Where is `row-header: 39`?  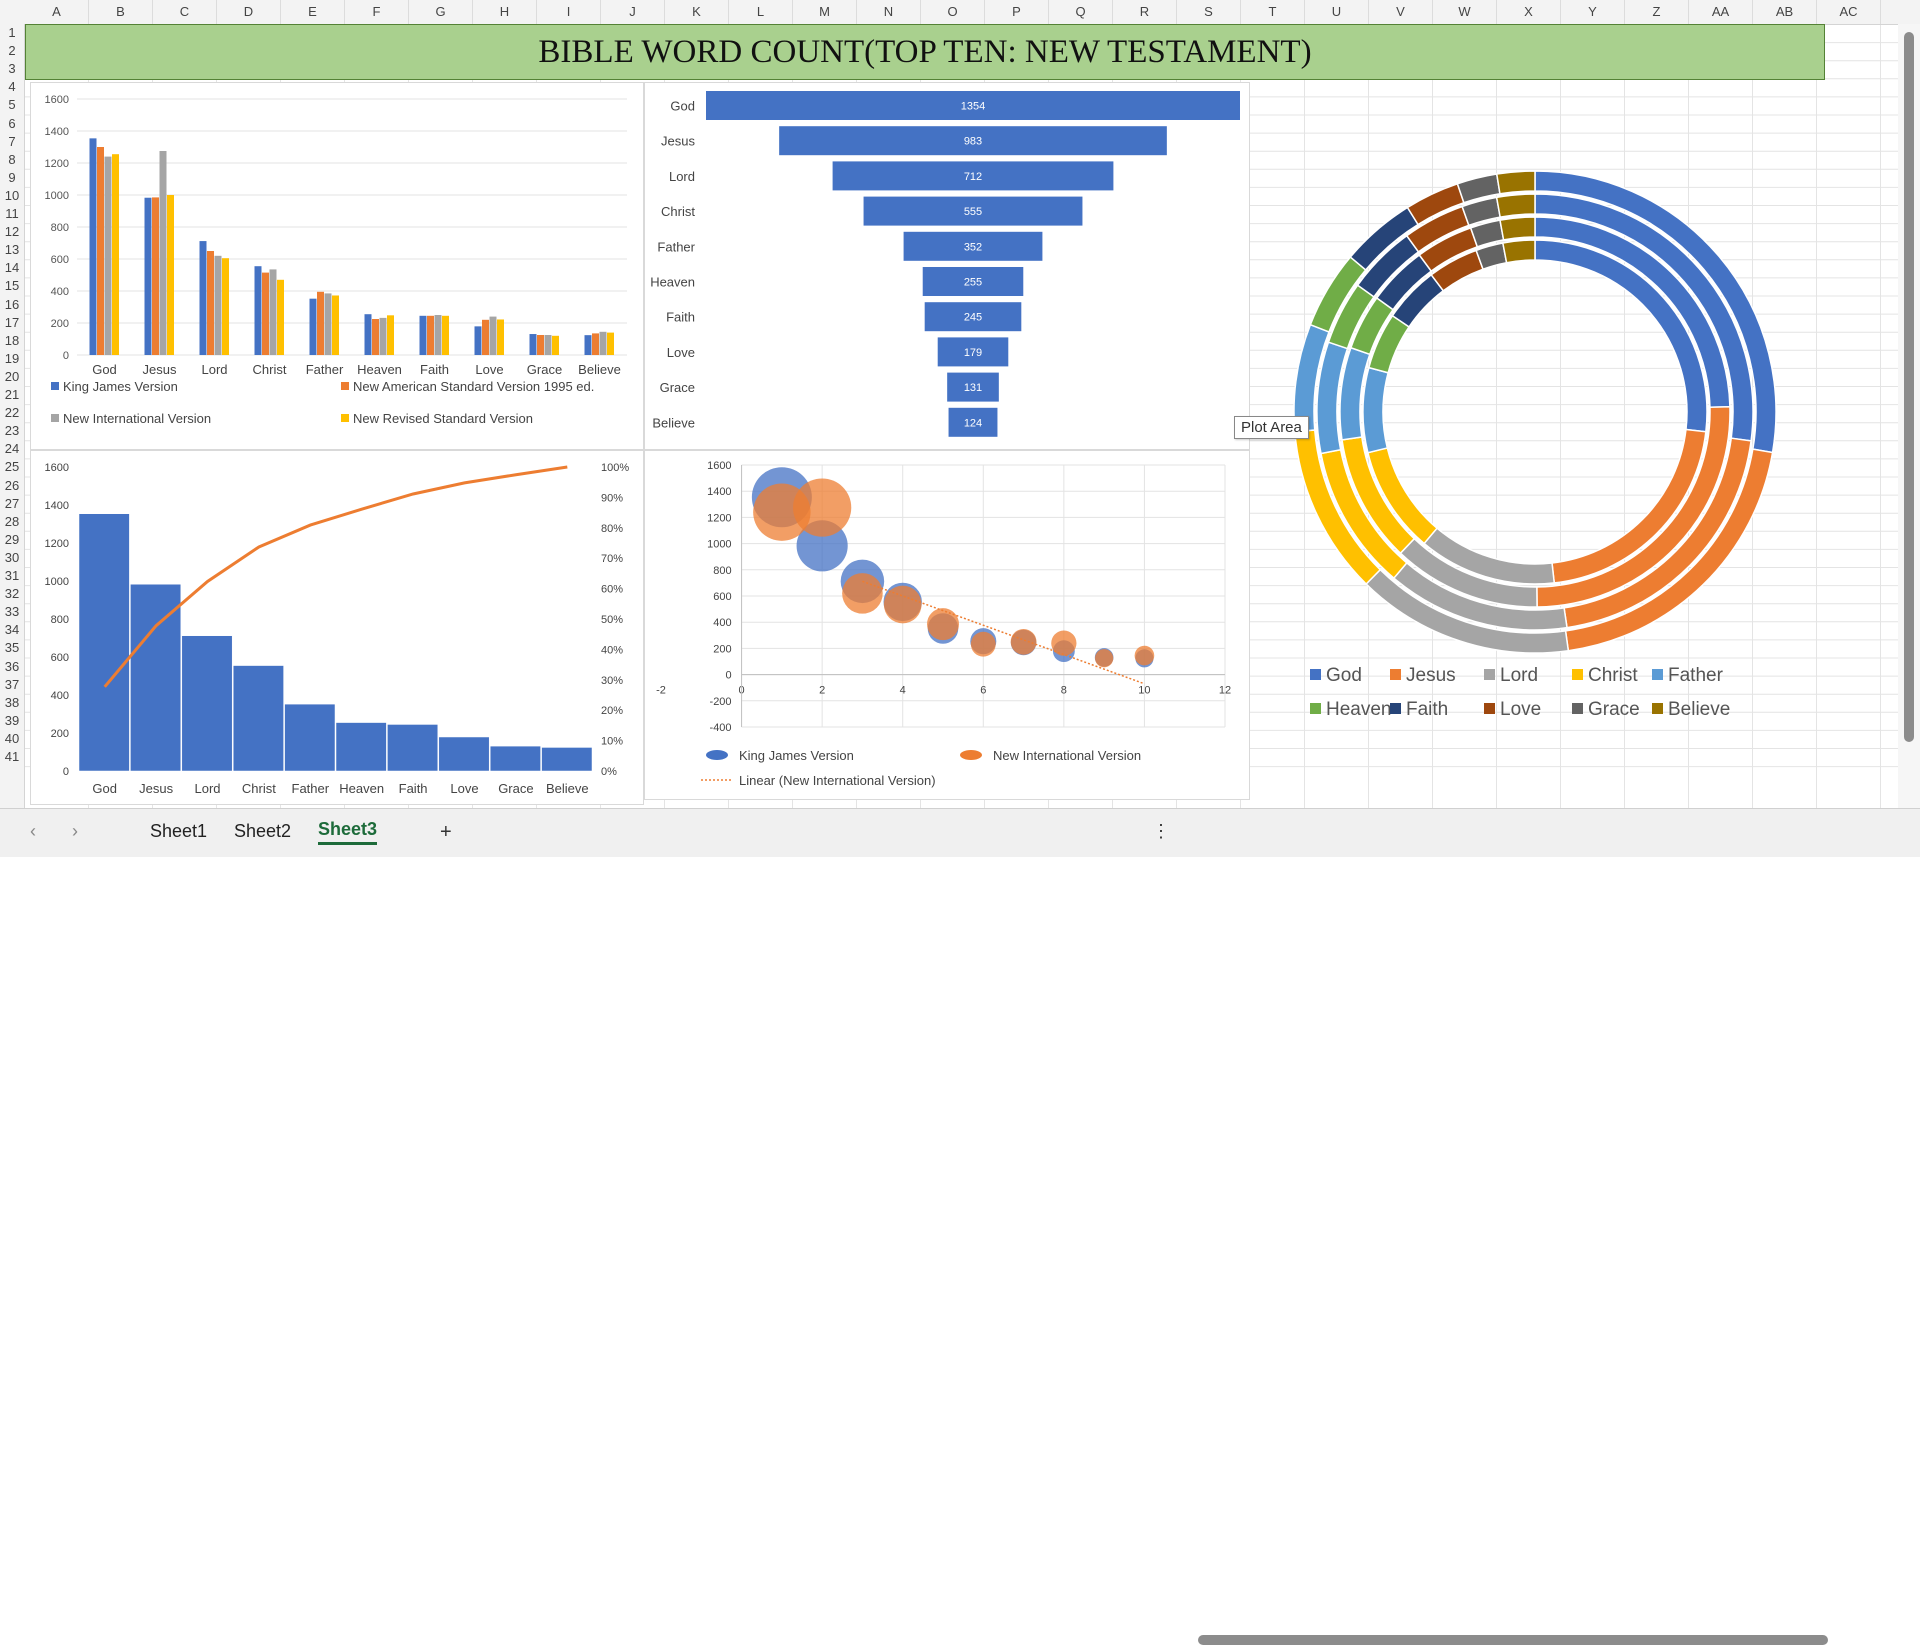 row-header: 39 is located at coordinates (12, 720).